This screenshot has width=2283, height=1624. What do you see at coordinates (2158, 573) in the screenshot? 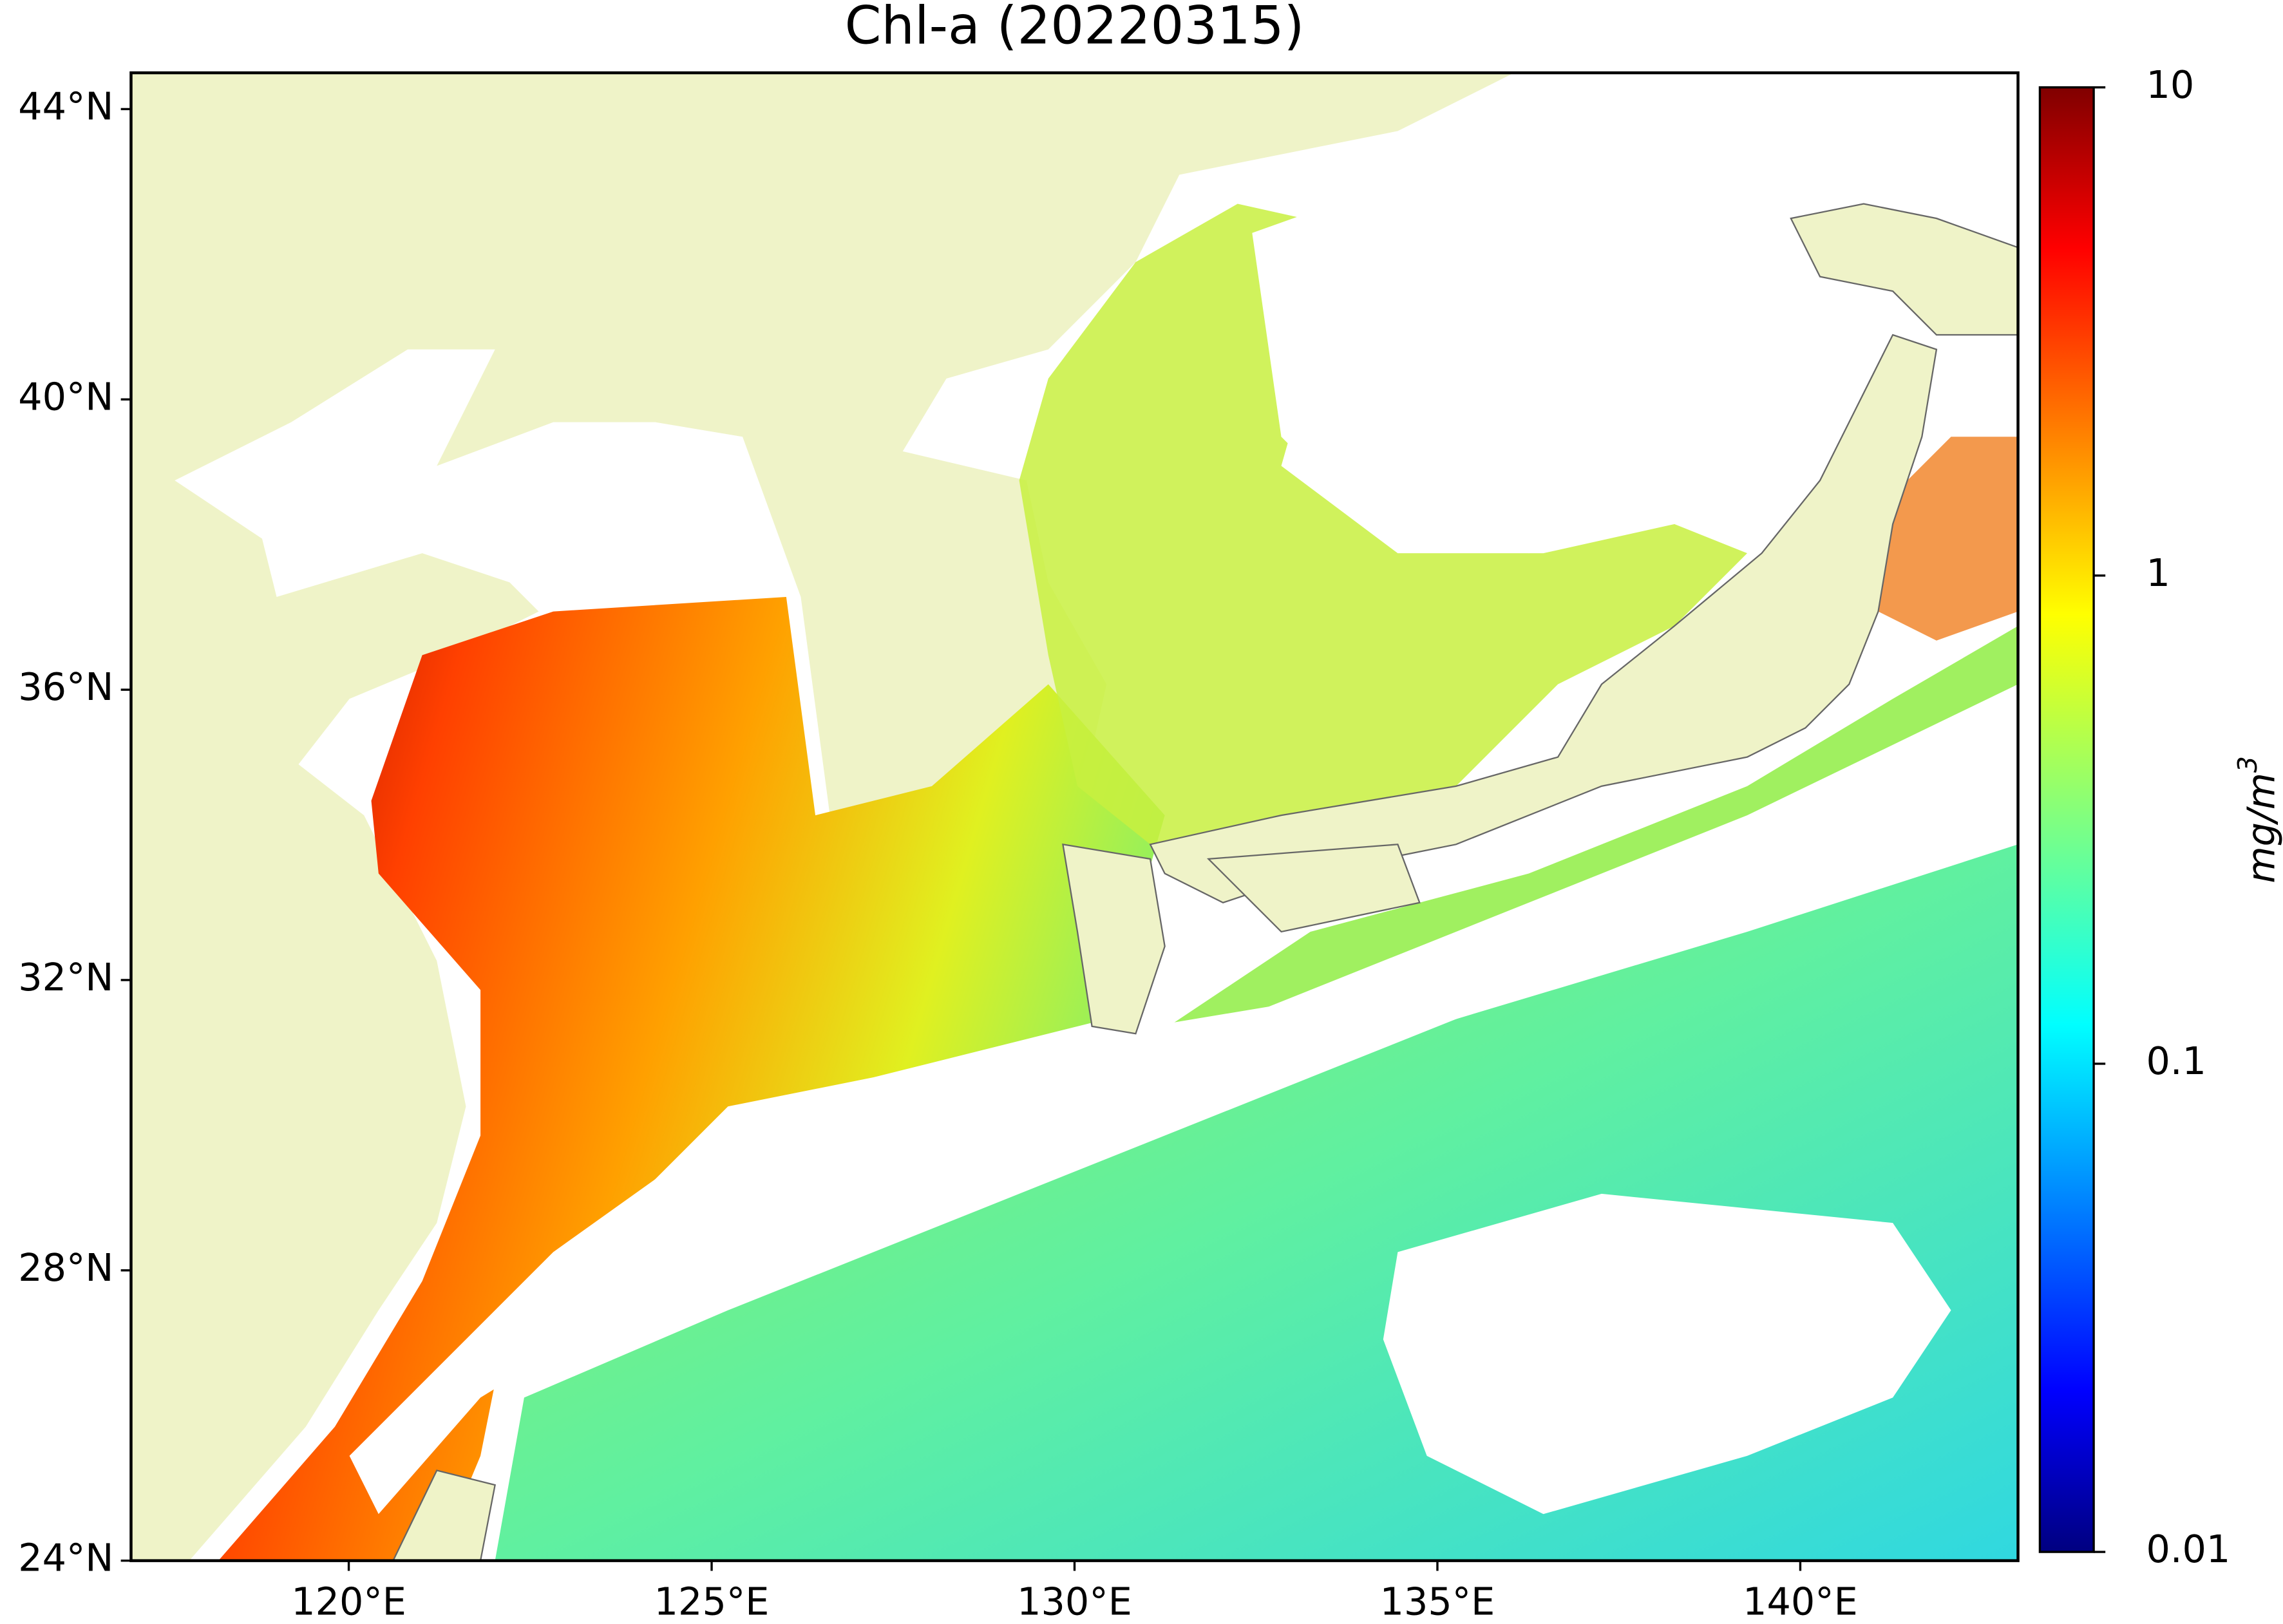
I see `colorbar-tick-label: 1` at bounding box center [2158, 573].